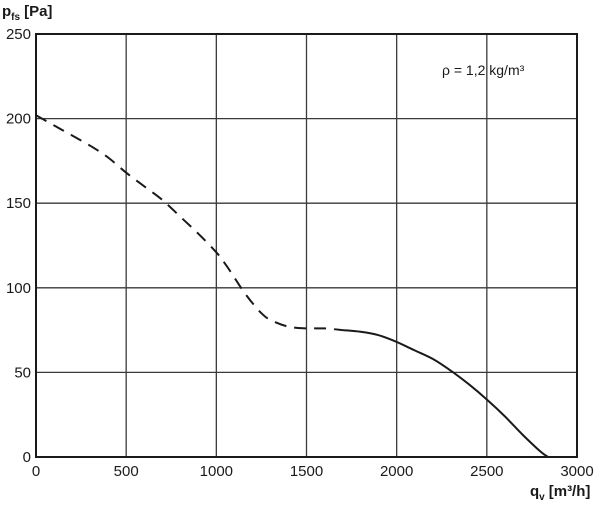 The image size is (600, 509). What do you see at coordinates (18, 288) in the screenshot?
I see `y-tick-label: 100` at bounding box center [18, 288].